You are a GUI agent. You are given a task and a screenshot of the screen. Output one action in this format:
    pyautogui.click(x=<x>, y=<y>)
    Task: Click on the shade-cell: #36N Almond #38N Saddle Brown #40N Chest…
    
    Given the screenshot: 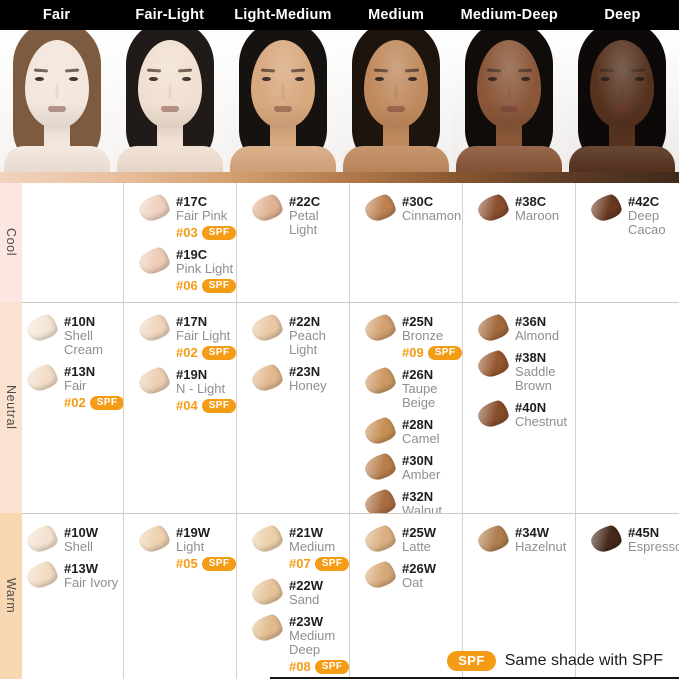 What is the action you would take?
    pyautogui.click(x=518, y=408)
    